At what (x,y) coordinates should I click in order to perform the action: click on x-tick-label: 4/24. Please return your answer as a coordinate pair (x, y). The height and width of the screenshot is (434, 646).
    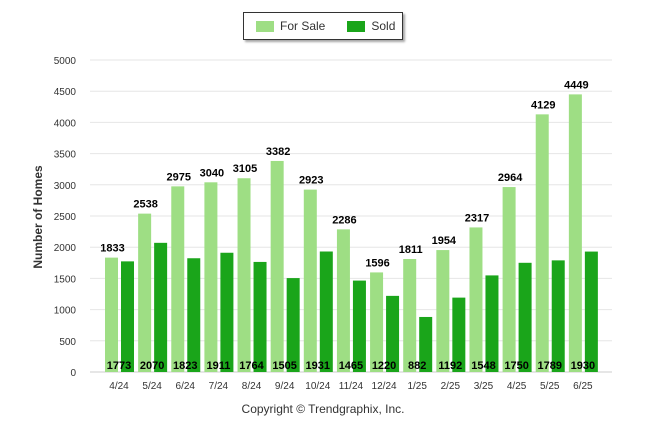
    Looking at the image, I should click on (119, 386).